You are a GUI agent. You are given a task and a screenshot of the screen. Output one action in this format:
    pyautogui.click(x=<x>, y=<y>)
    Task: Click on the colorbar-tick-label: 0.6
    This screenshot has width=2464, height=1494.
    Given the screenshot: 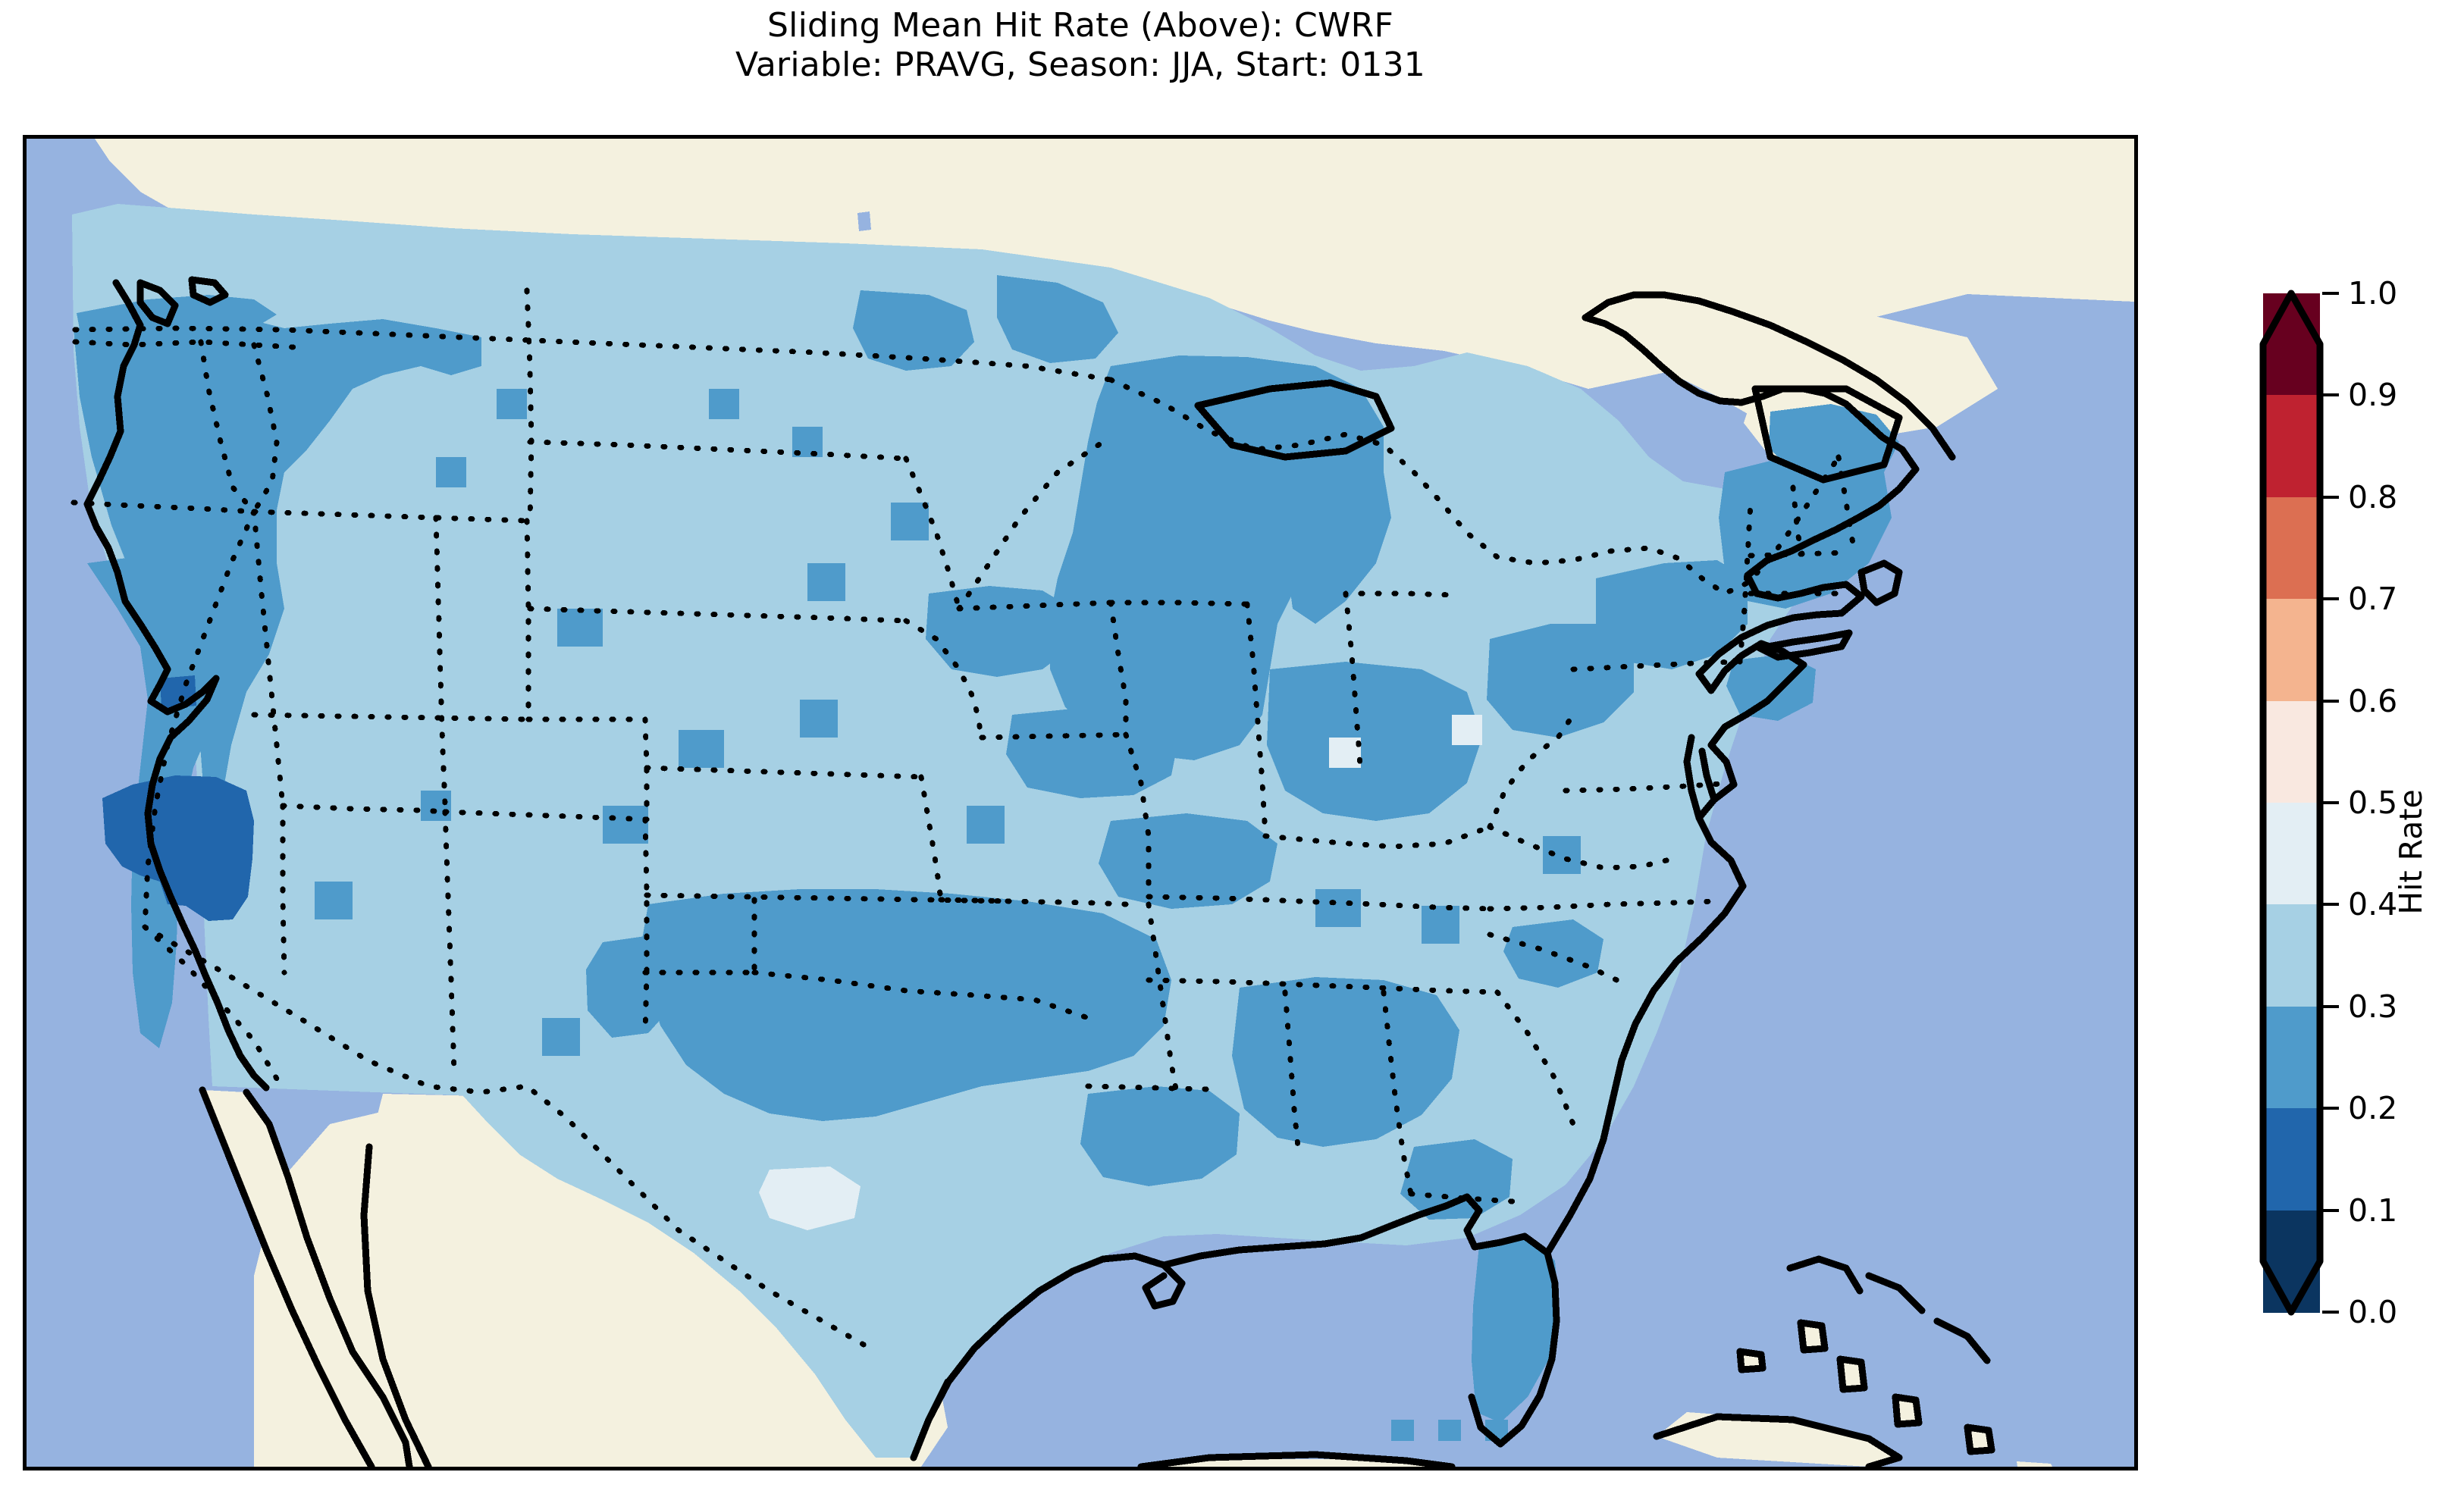 What is the action you would take?
    pyautogui.click(x=2373, y=700)
    